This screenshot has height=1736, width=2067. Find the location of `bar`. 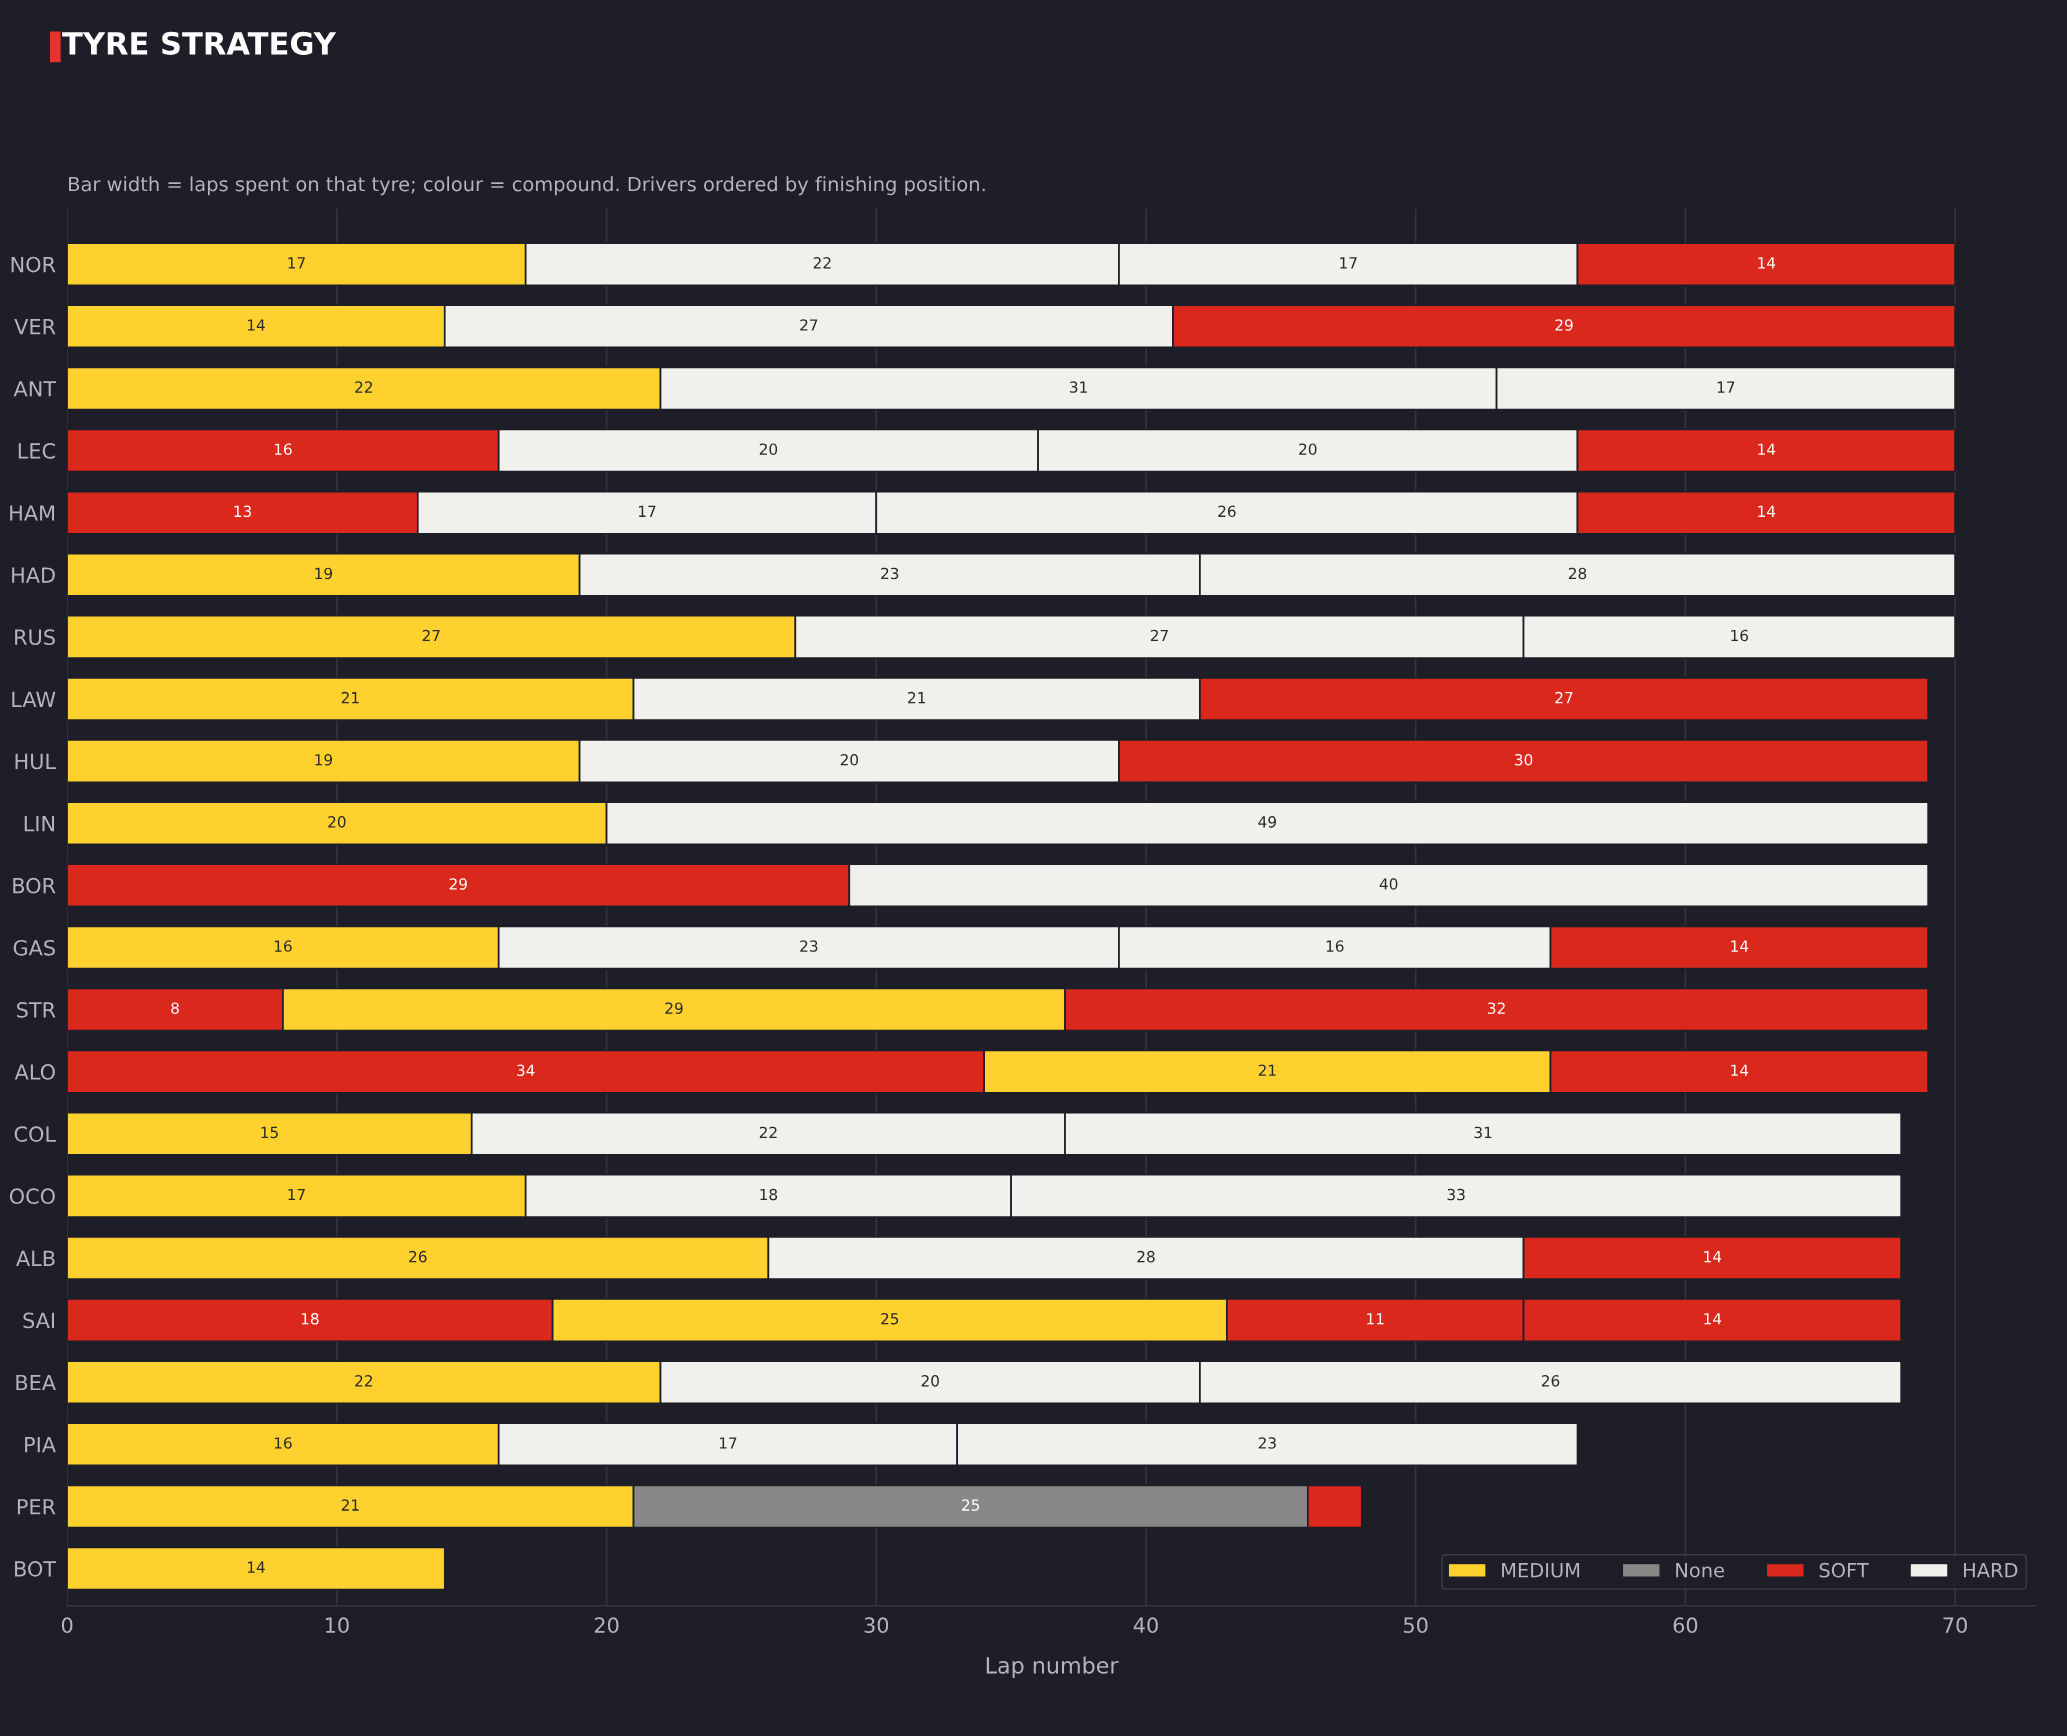

bar is located at coordinates (256, 1568).